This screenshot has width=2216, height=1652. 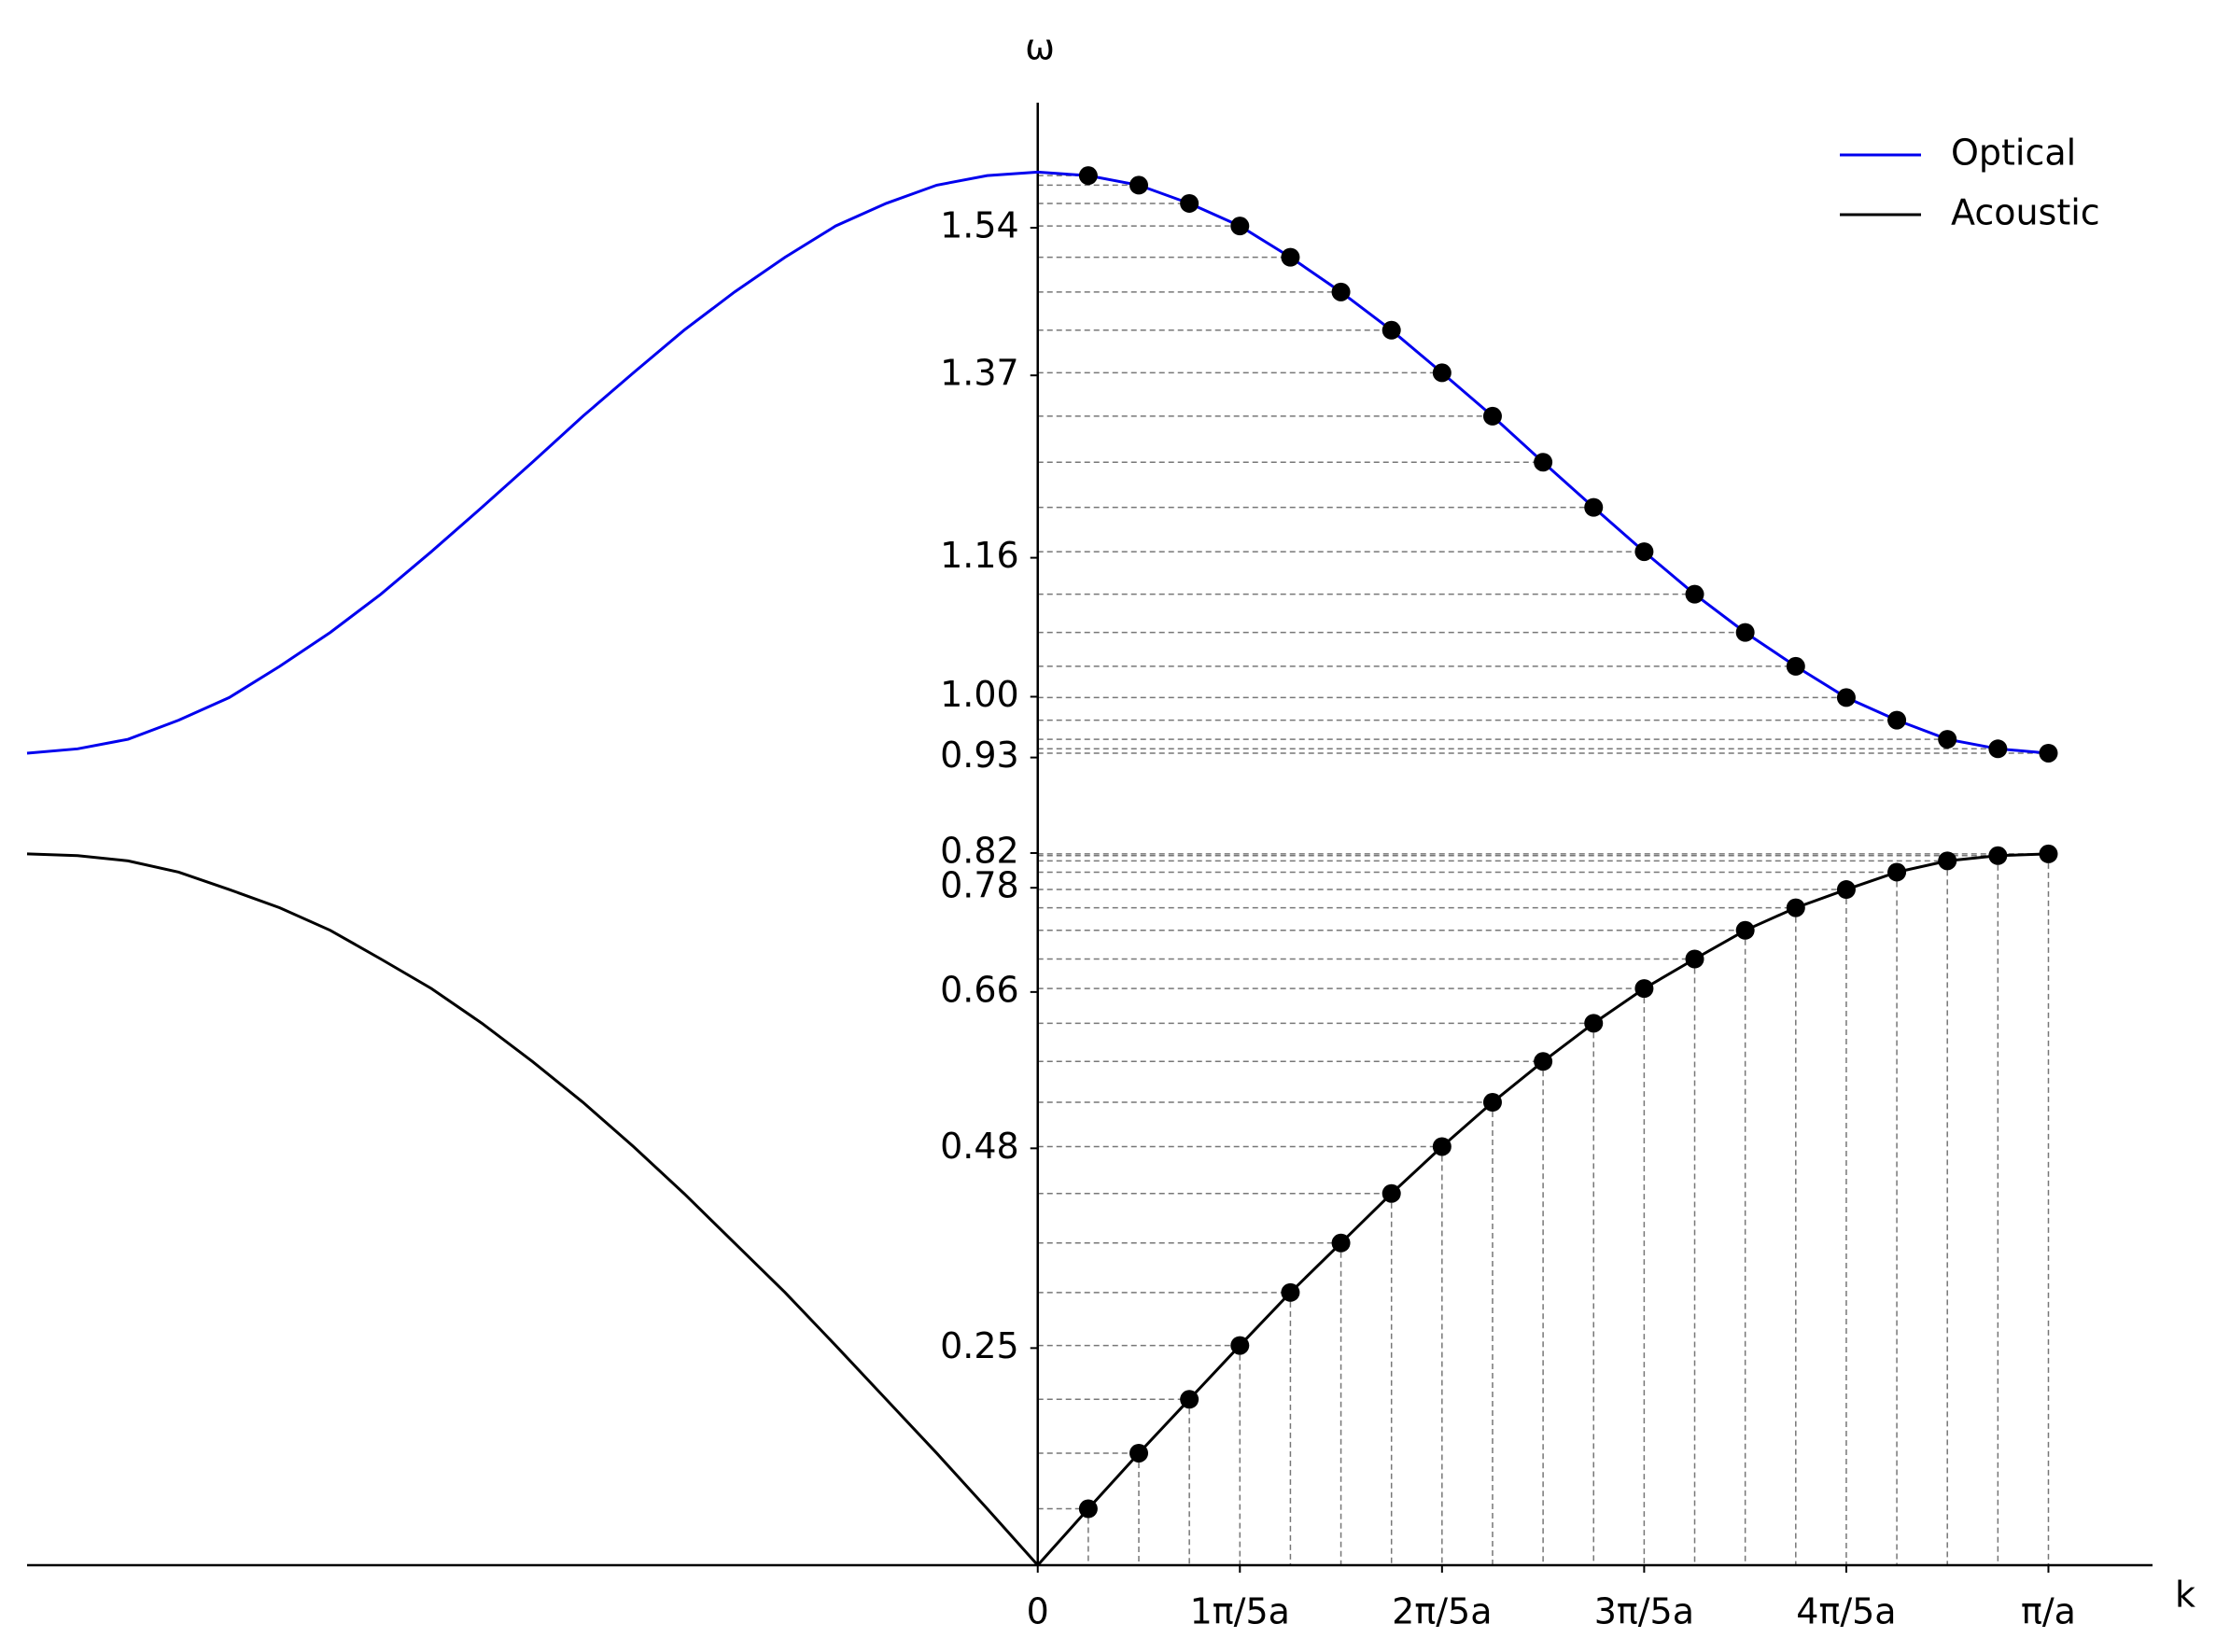 What do you see at coordinates (979, 989) in the screenshot?
I see `y-tick-label: 0.66` at bounding box center [979, 989].